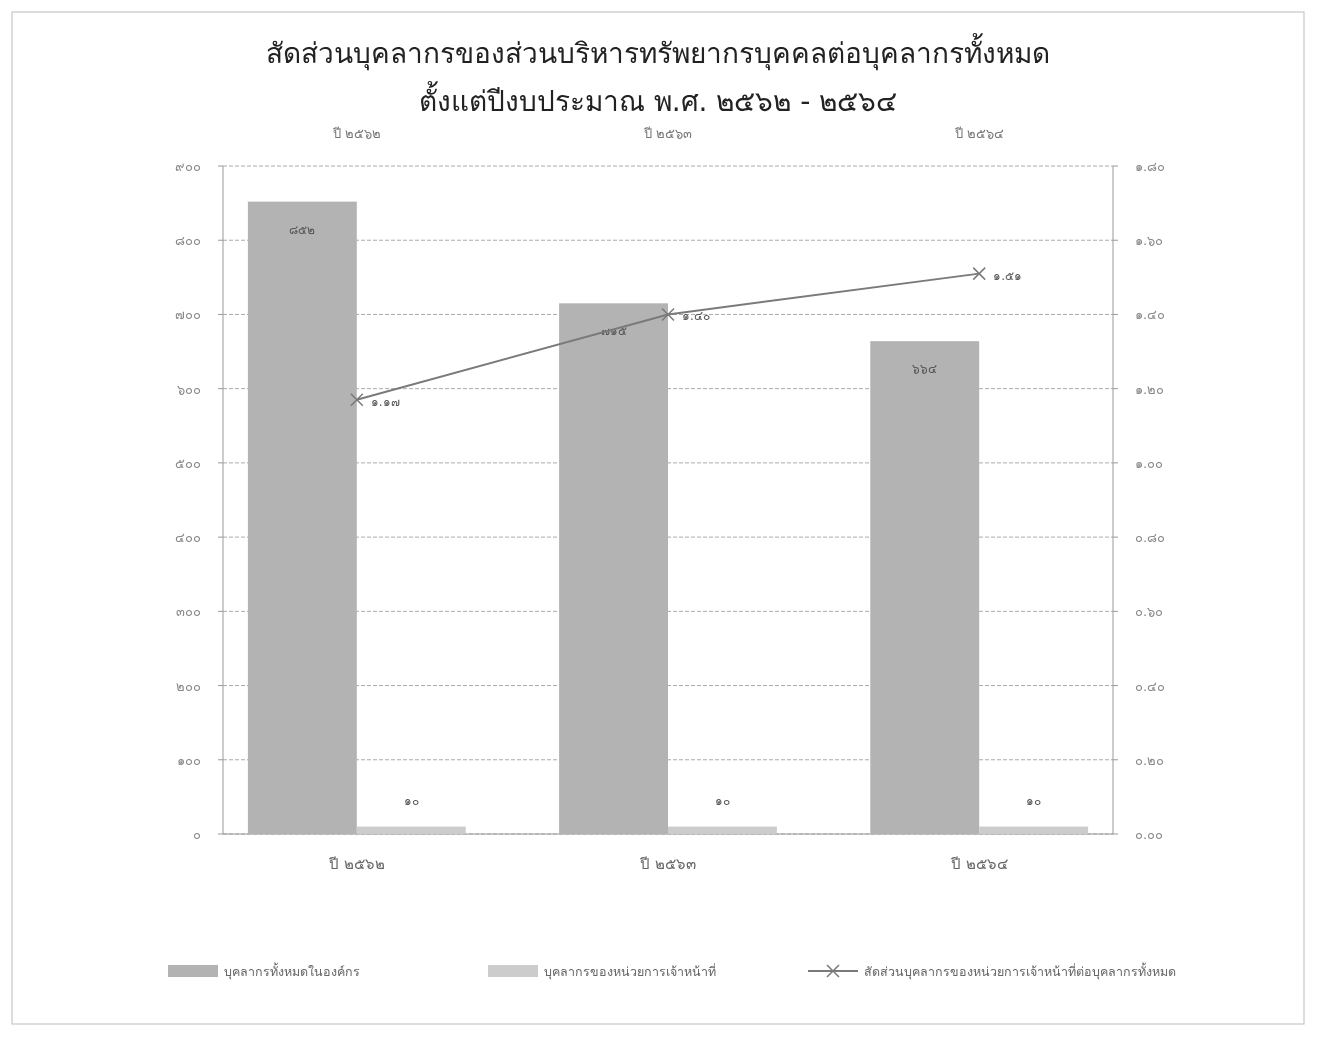 The image size is (1317, 1038). What do you see at coordinates (1150, 166) in the screenshot?
I see `y2-tick-label: ๑.๘๐` at bounding box center [1150, 166].